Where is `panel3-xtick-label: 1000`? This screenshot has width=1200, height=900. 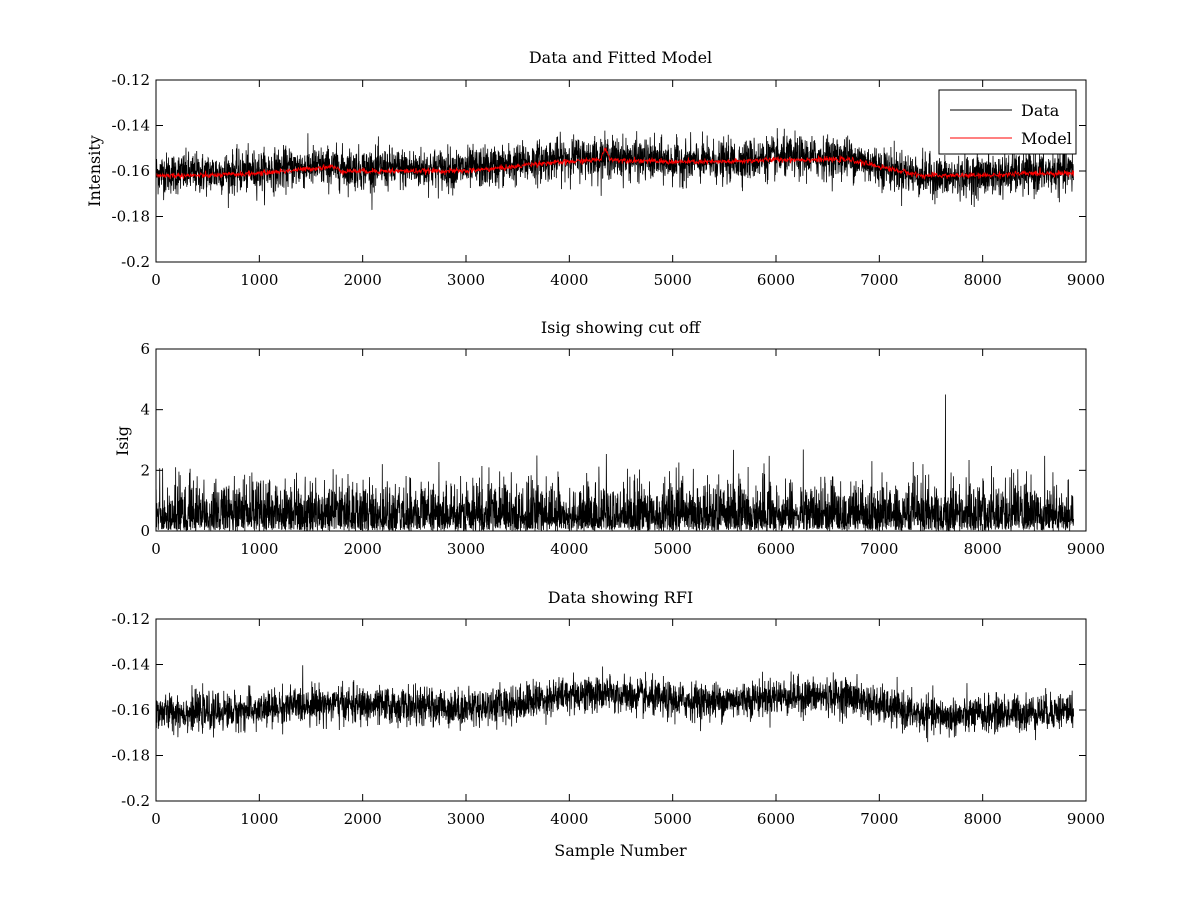
panel3-xtick-label: 1000 is located at coordinates (259, 819).